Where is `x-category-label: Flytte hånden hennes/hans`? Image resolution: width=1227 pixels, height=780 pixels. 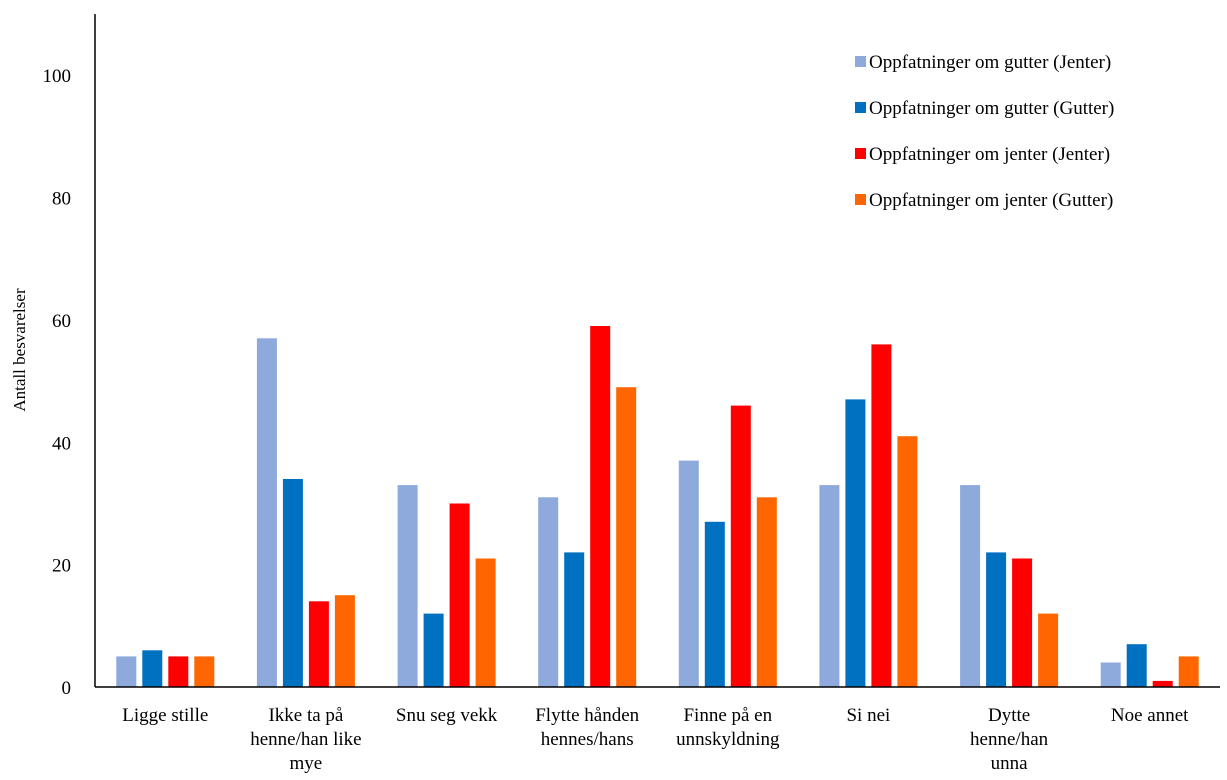
x-category-label: Flytte hånden hennes/hans is located at coordinates (587, 727).